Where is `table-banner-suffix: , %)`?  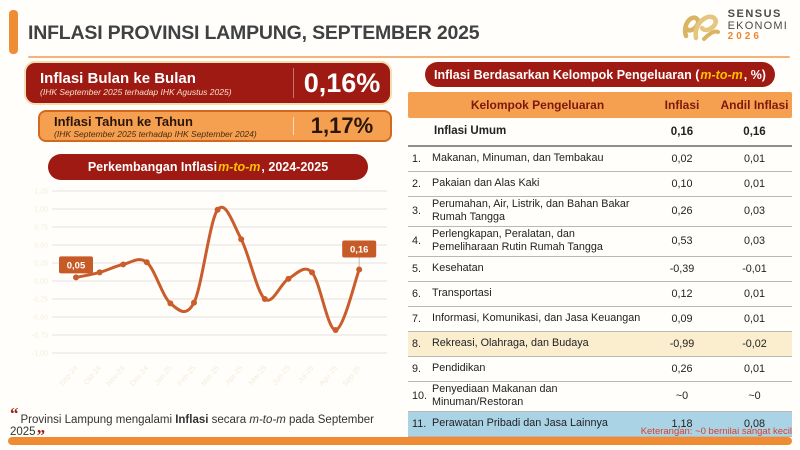 table-banner-suffix: , %) is located at coordinates (754, 74).